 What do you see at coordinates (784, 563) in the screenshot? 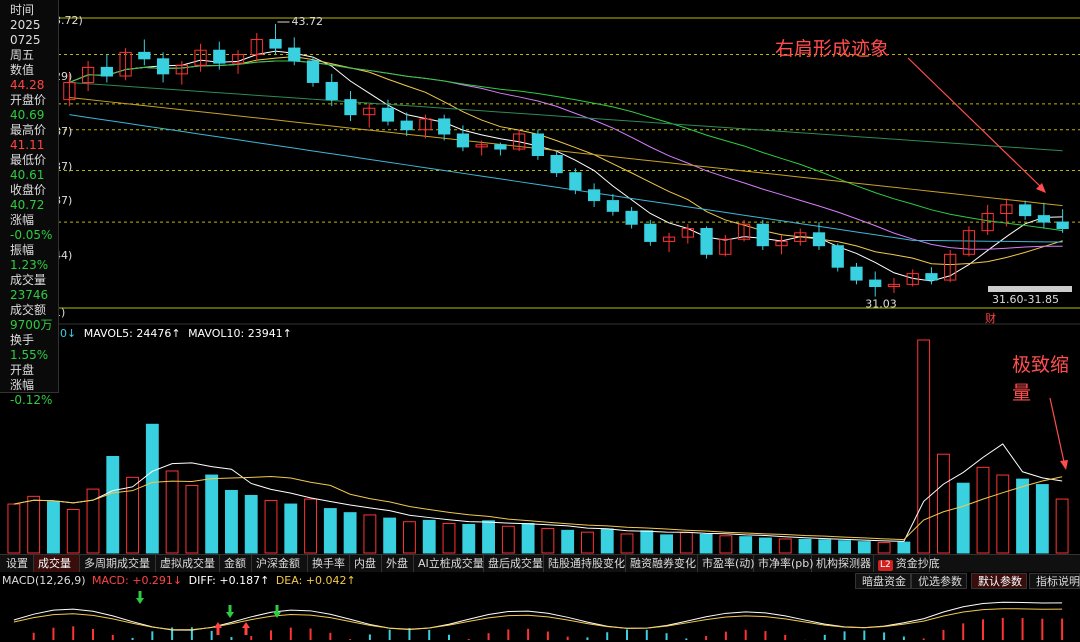
I see `tab-14: 市净率(pb)` at bounding box center [784, 563].